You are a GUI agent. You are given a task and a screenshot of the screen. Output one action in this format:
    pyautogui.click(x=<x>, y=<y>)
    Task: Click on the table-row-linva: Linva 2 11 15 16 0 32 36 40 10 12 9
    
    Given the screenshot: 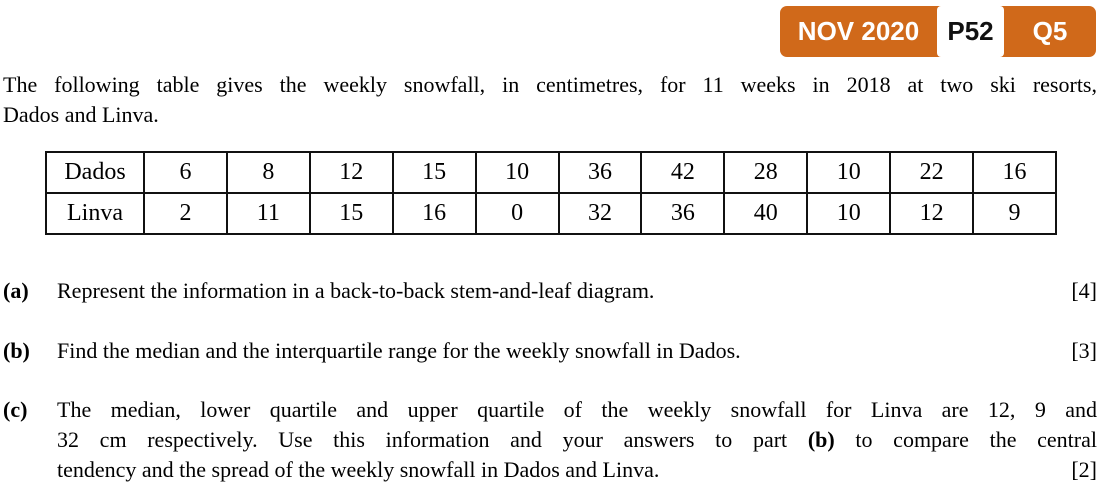 What is the action you would take?
    pyautogui.click(x=551, y=213)
    